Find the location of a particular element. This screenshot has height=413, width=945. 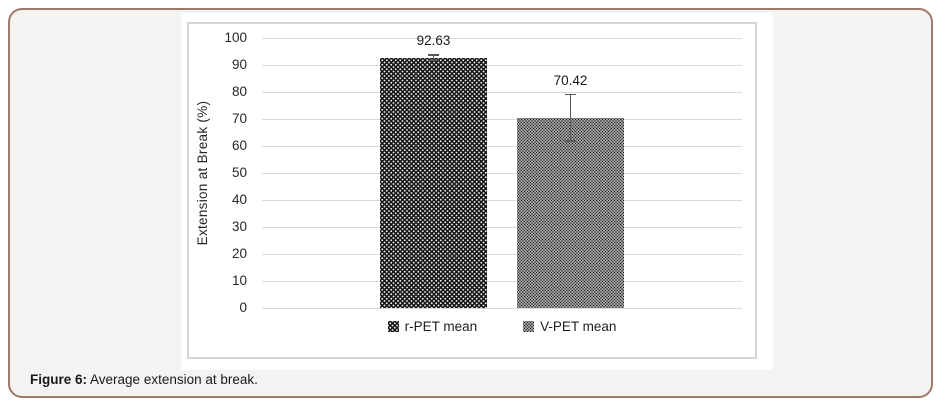

error-bar-line-r-pet-mean is located at coordinates (433, 58).